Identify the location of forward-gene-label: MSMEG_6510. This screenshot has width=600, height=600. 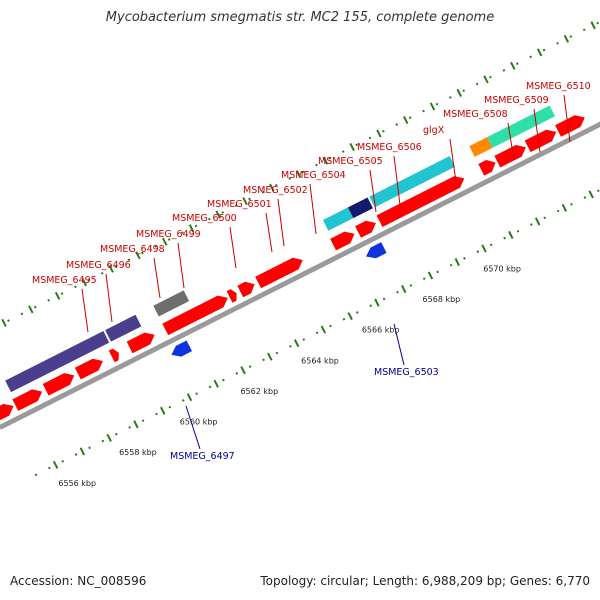
(558, 86).